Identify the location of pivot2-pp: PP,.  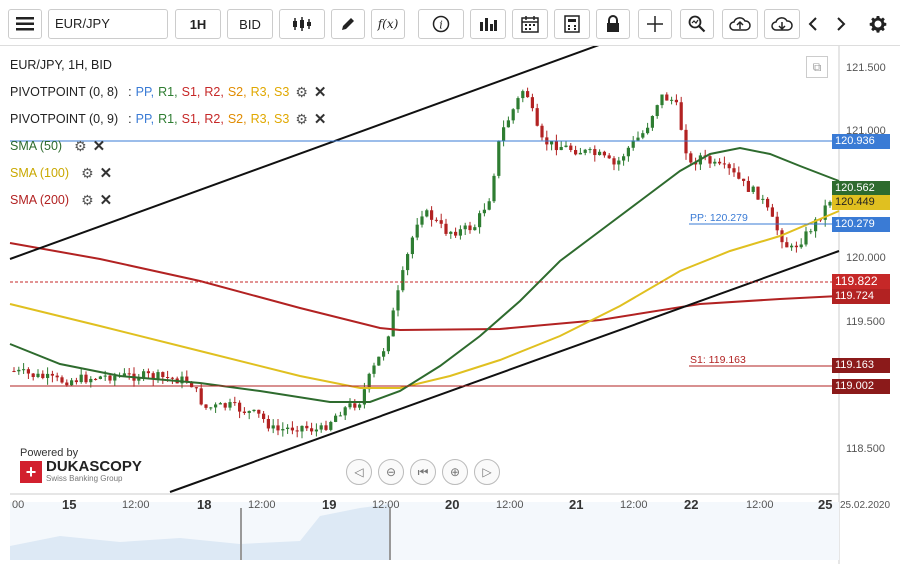
(145, 119).